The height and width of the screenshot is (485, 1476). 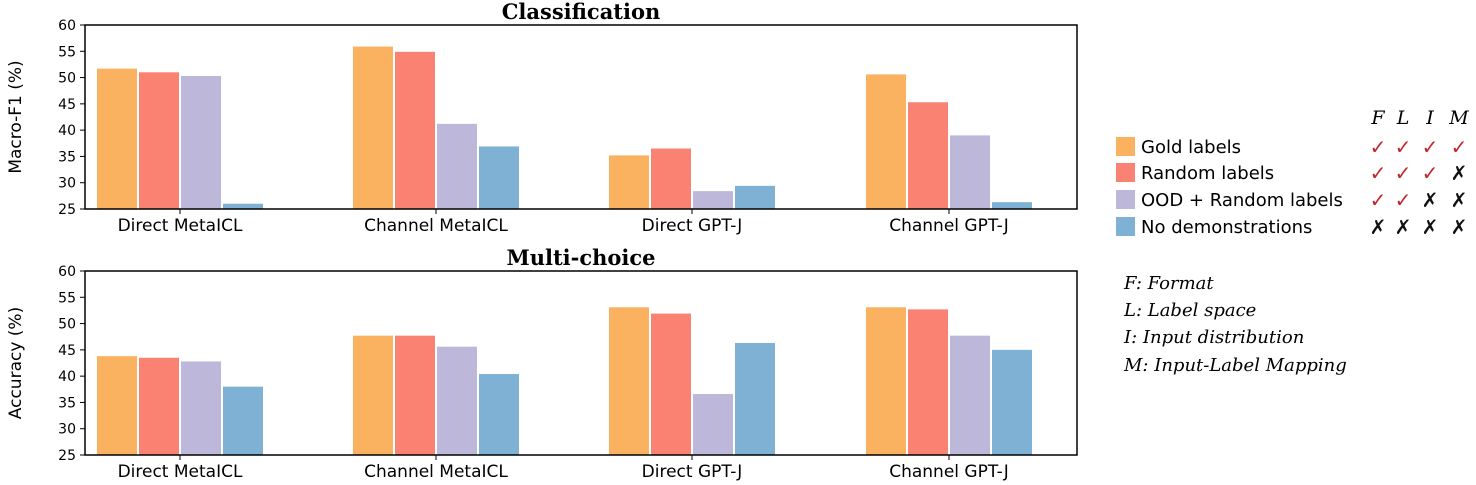 What do you see at coordinates (1189, 310) in the screenshot?
I see `note-line: L: Label space` at bounding box center [1189, 310].